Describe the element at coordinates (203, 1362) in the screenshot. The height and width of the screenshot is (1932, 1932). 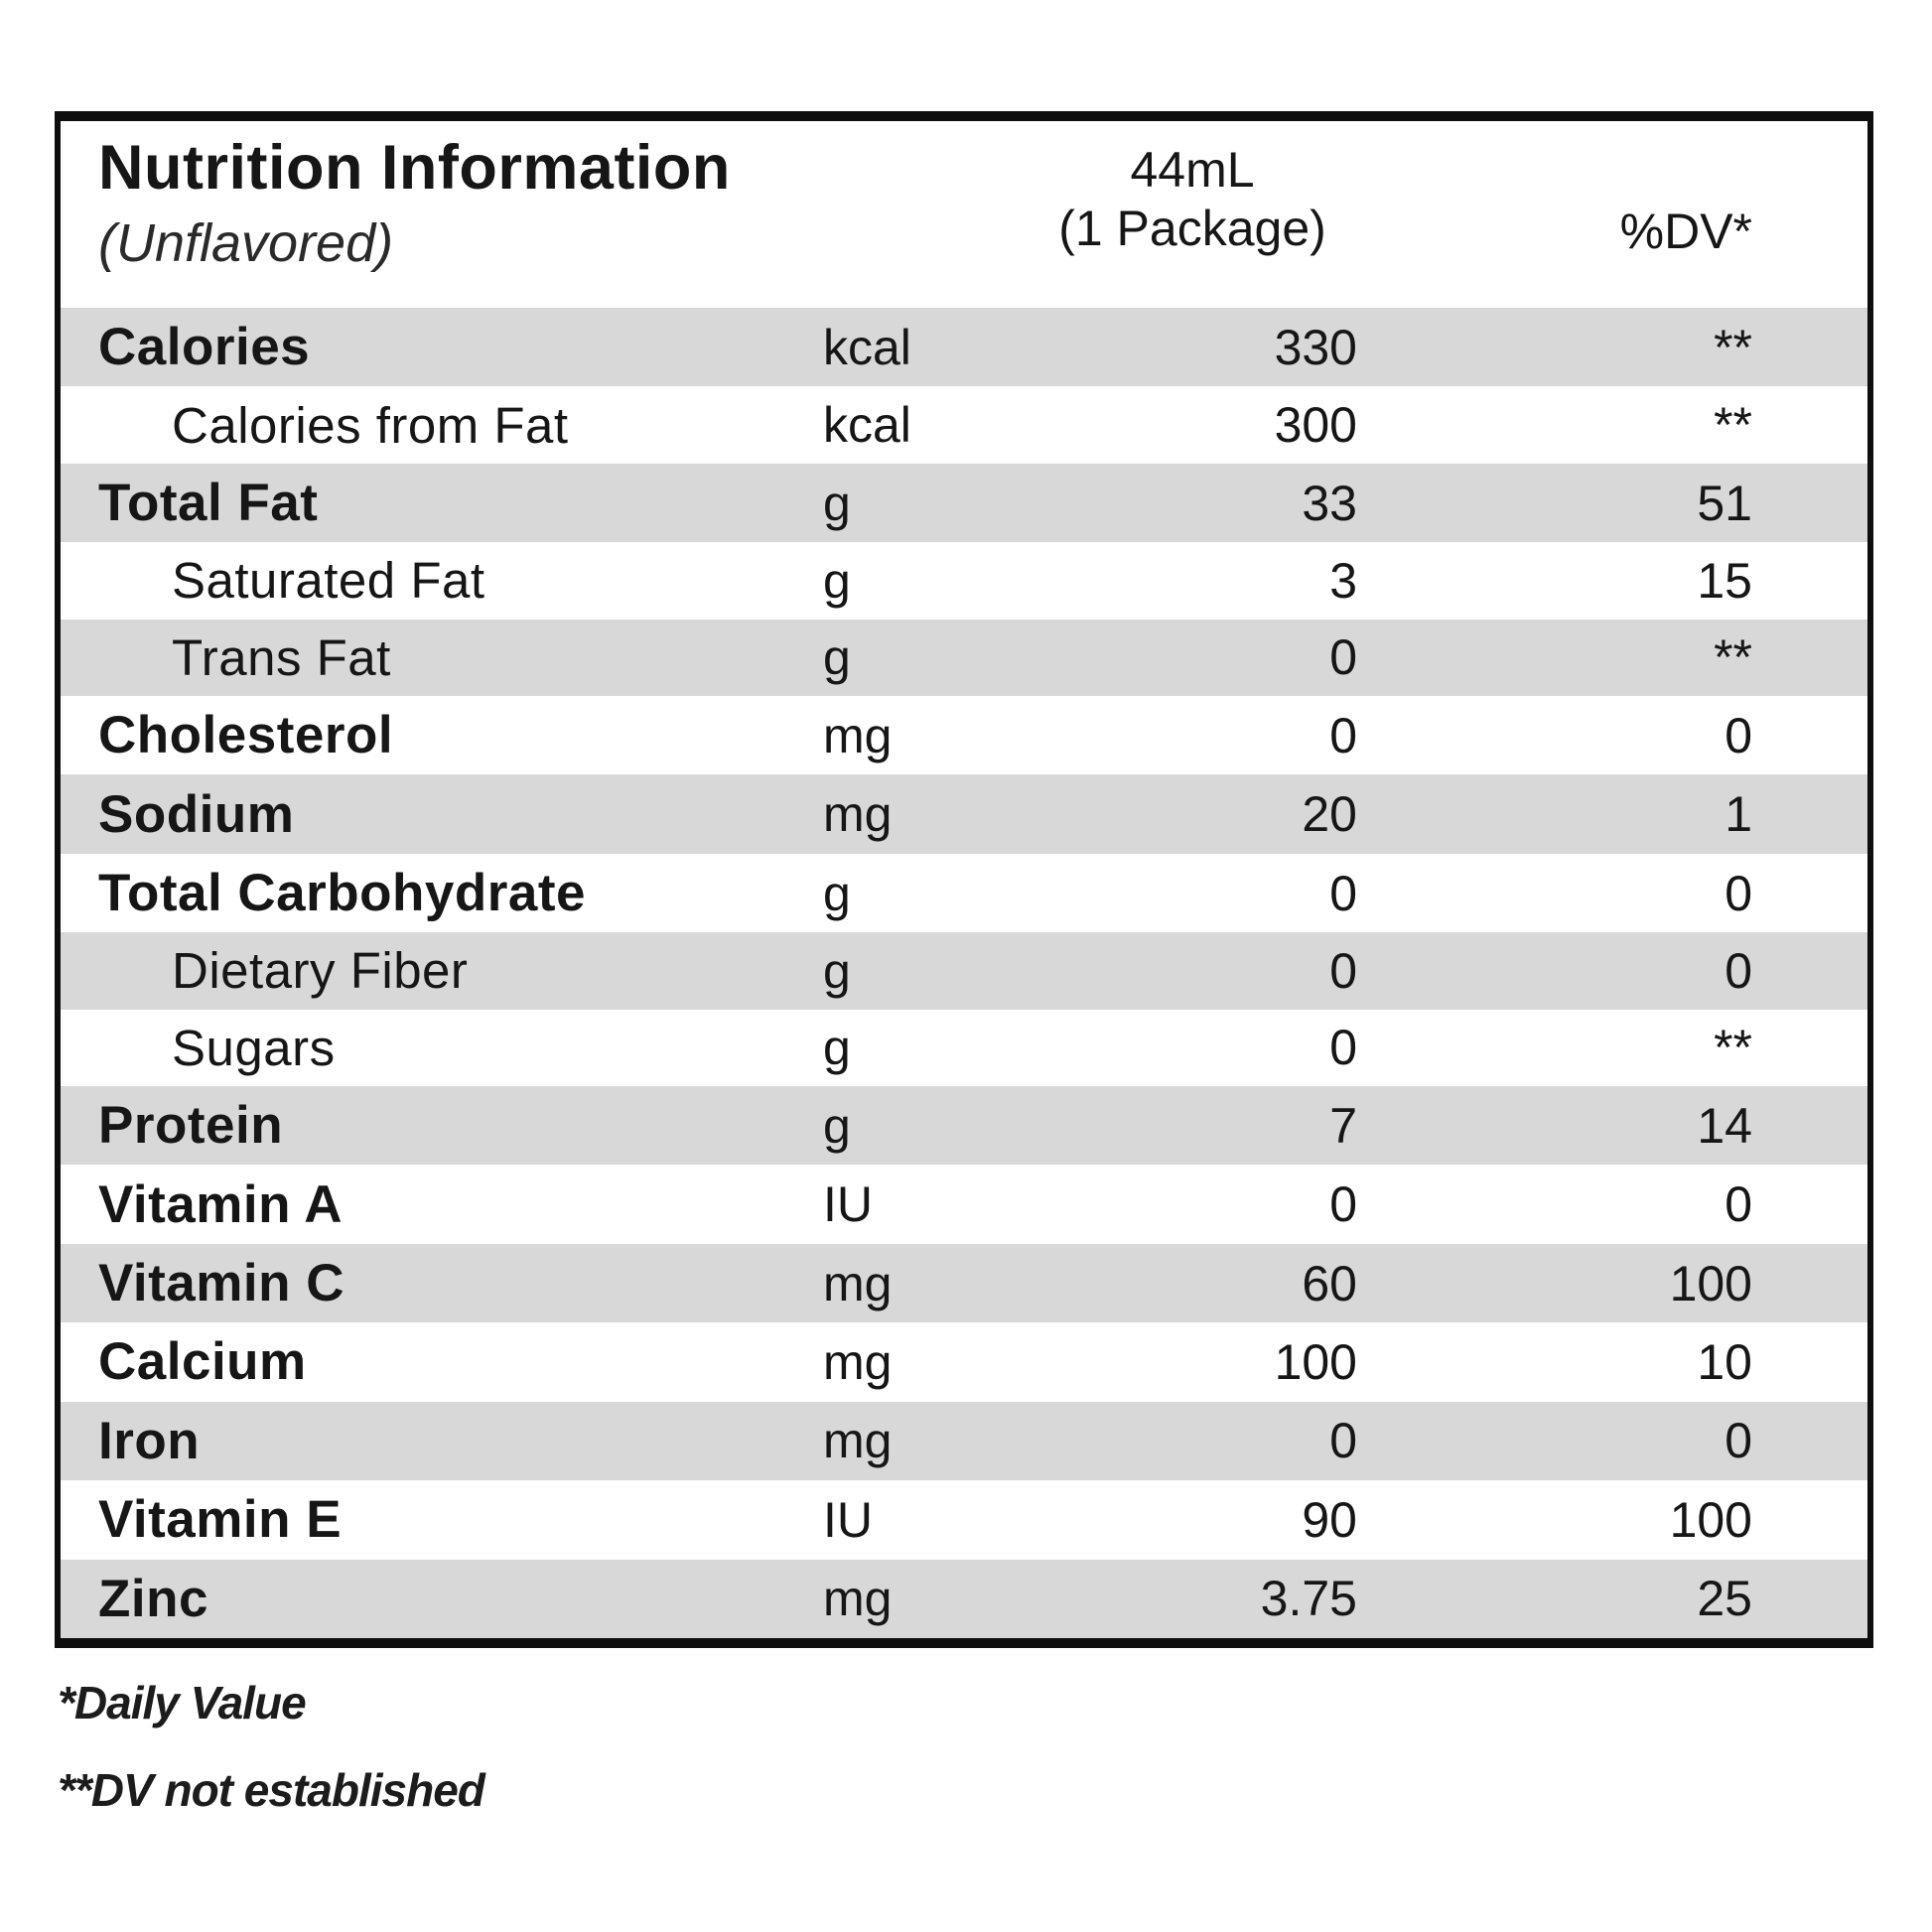
I see `nutrient-name: Calcium` at that location.